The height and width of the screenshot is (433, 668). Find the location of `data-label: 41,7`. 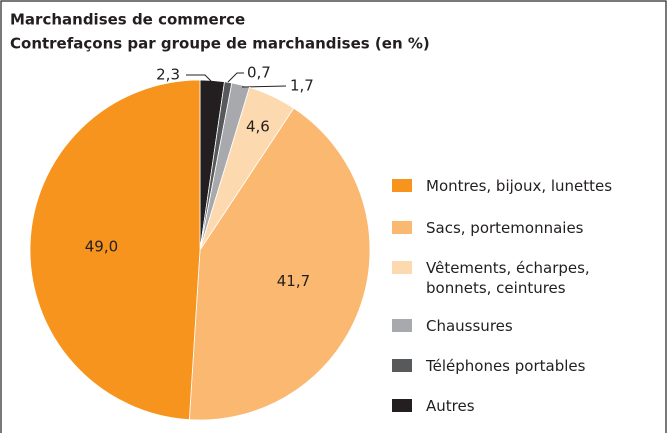

data-label: 41,7 is located at coordinates (293, 281).